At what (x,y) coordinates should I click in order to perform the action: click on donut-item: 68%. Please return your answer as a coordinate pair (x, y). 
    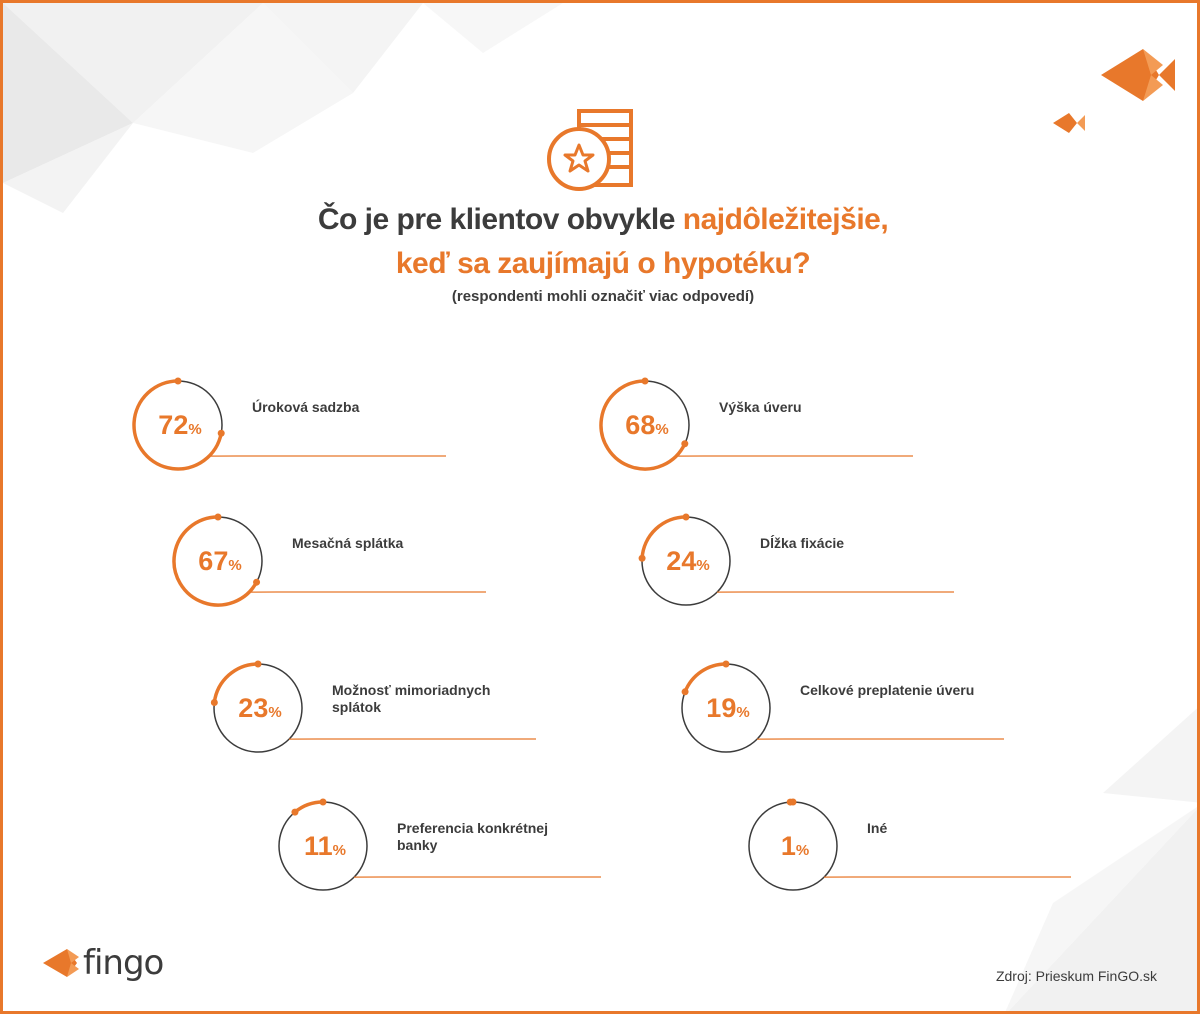
    Looking at the image, I should click on (756, 424).